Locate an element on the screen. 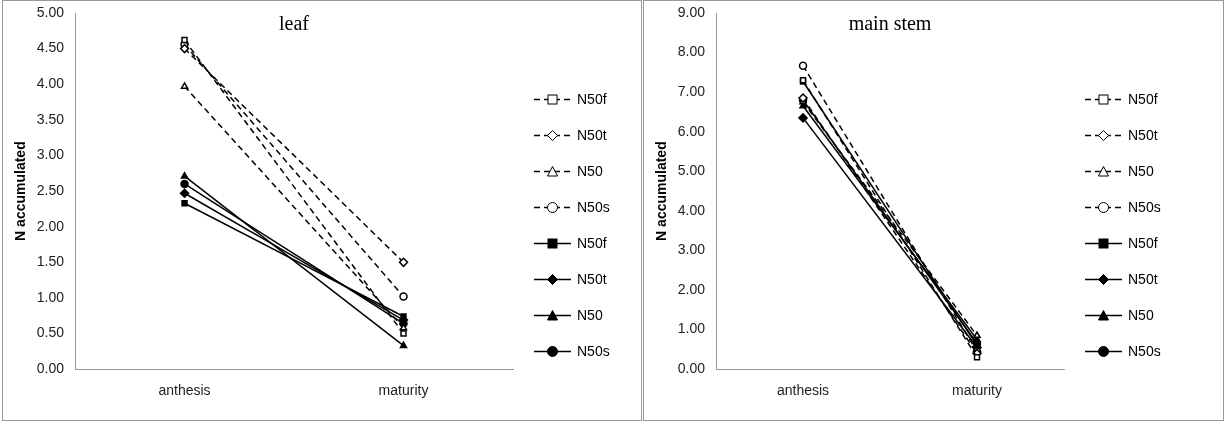 This screenshot has width=1224, height=423. y-tick-label: 4.50 is located at coordinates (50, 47).